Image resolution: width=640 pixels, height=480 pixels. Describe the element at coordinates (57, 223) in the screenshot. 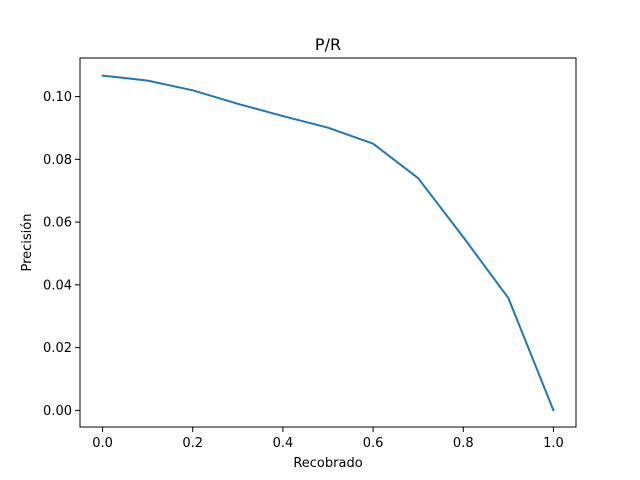

I see `y-tick-label: 0.06` at that location.